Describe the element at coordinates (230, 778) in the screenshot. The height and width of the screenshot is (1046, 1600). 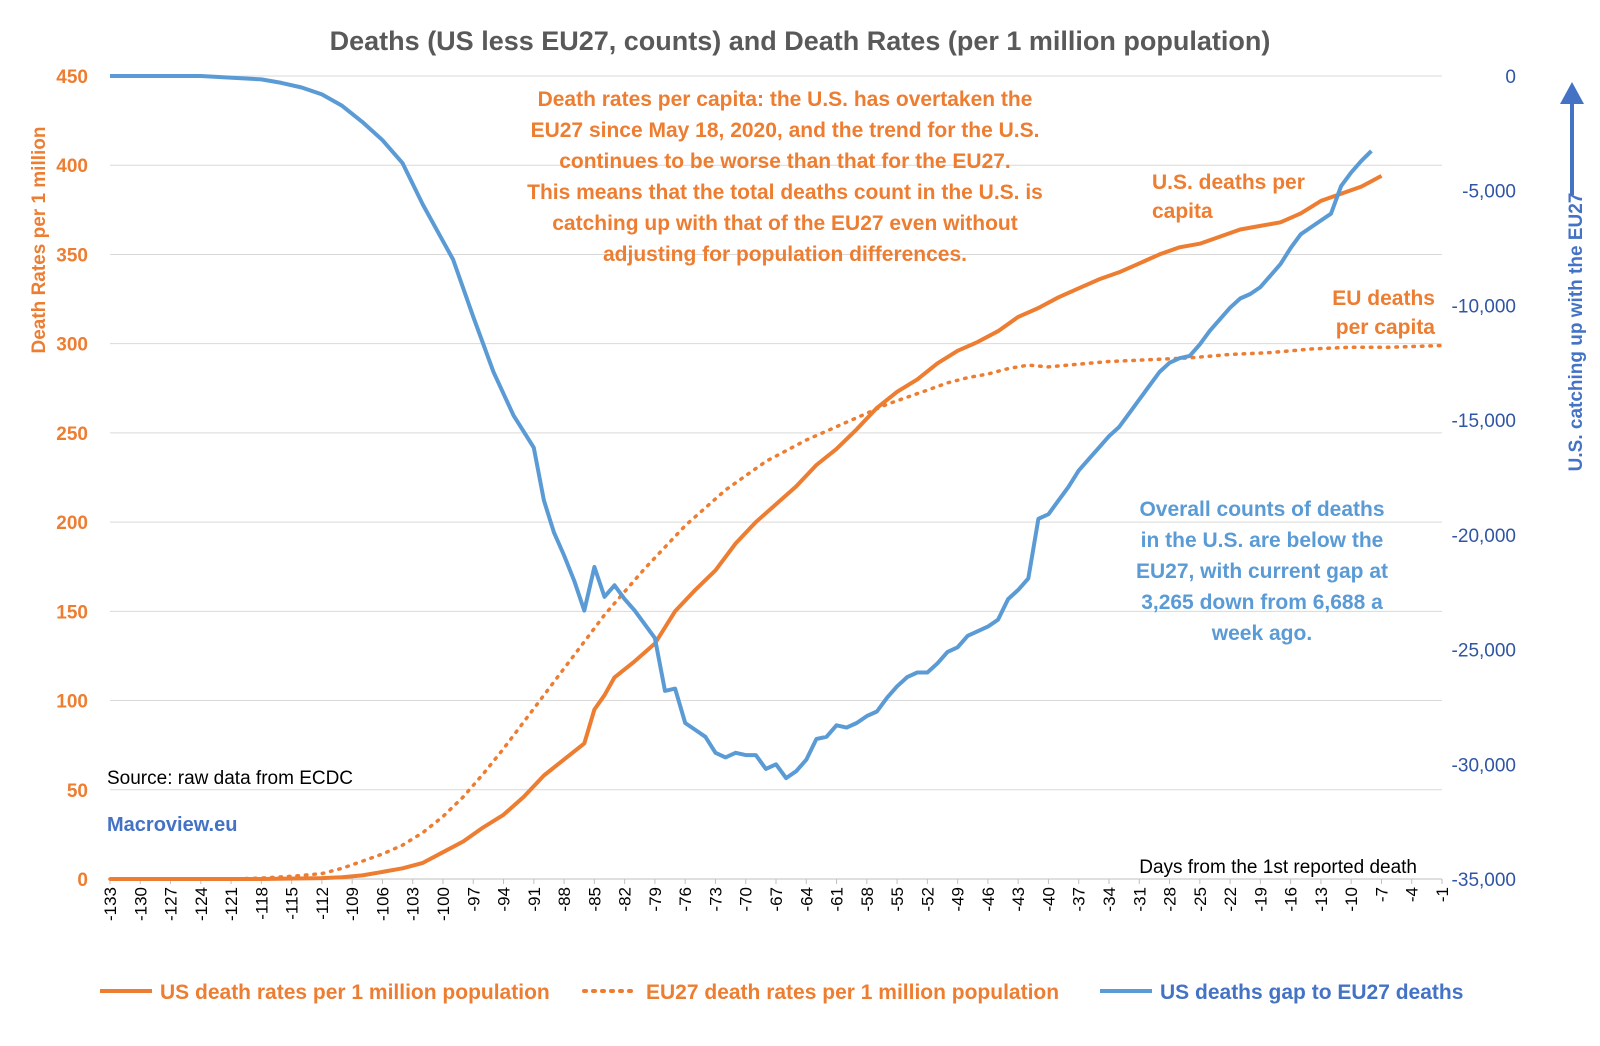
I see `source-note: Source: raw data from ECDC` at that location.